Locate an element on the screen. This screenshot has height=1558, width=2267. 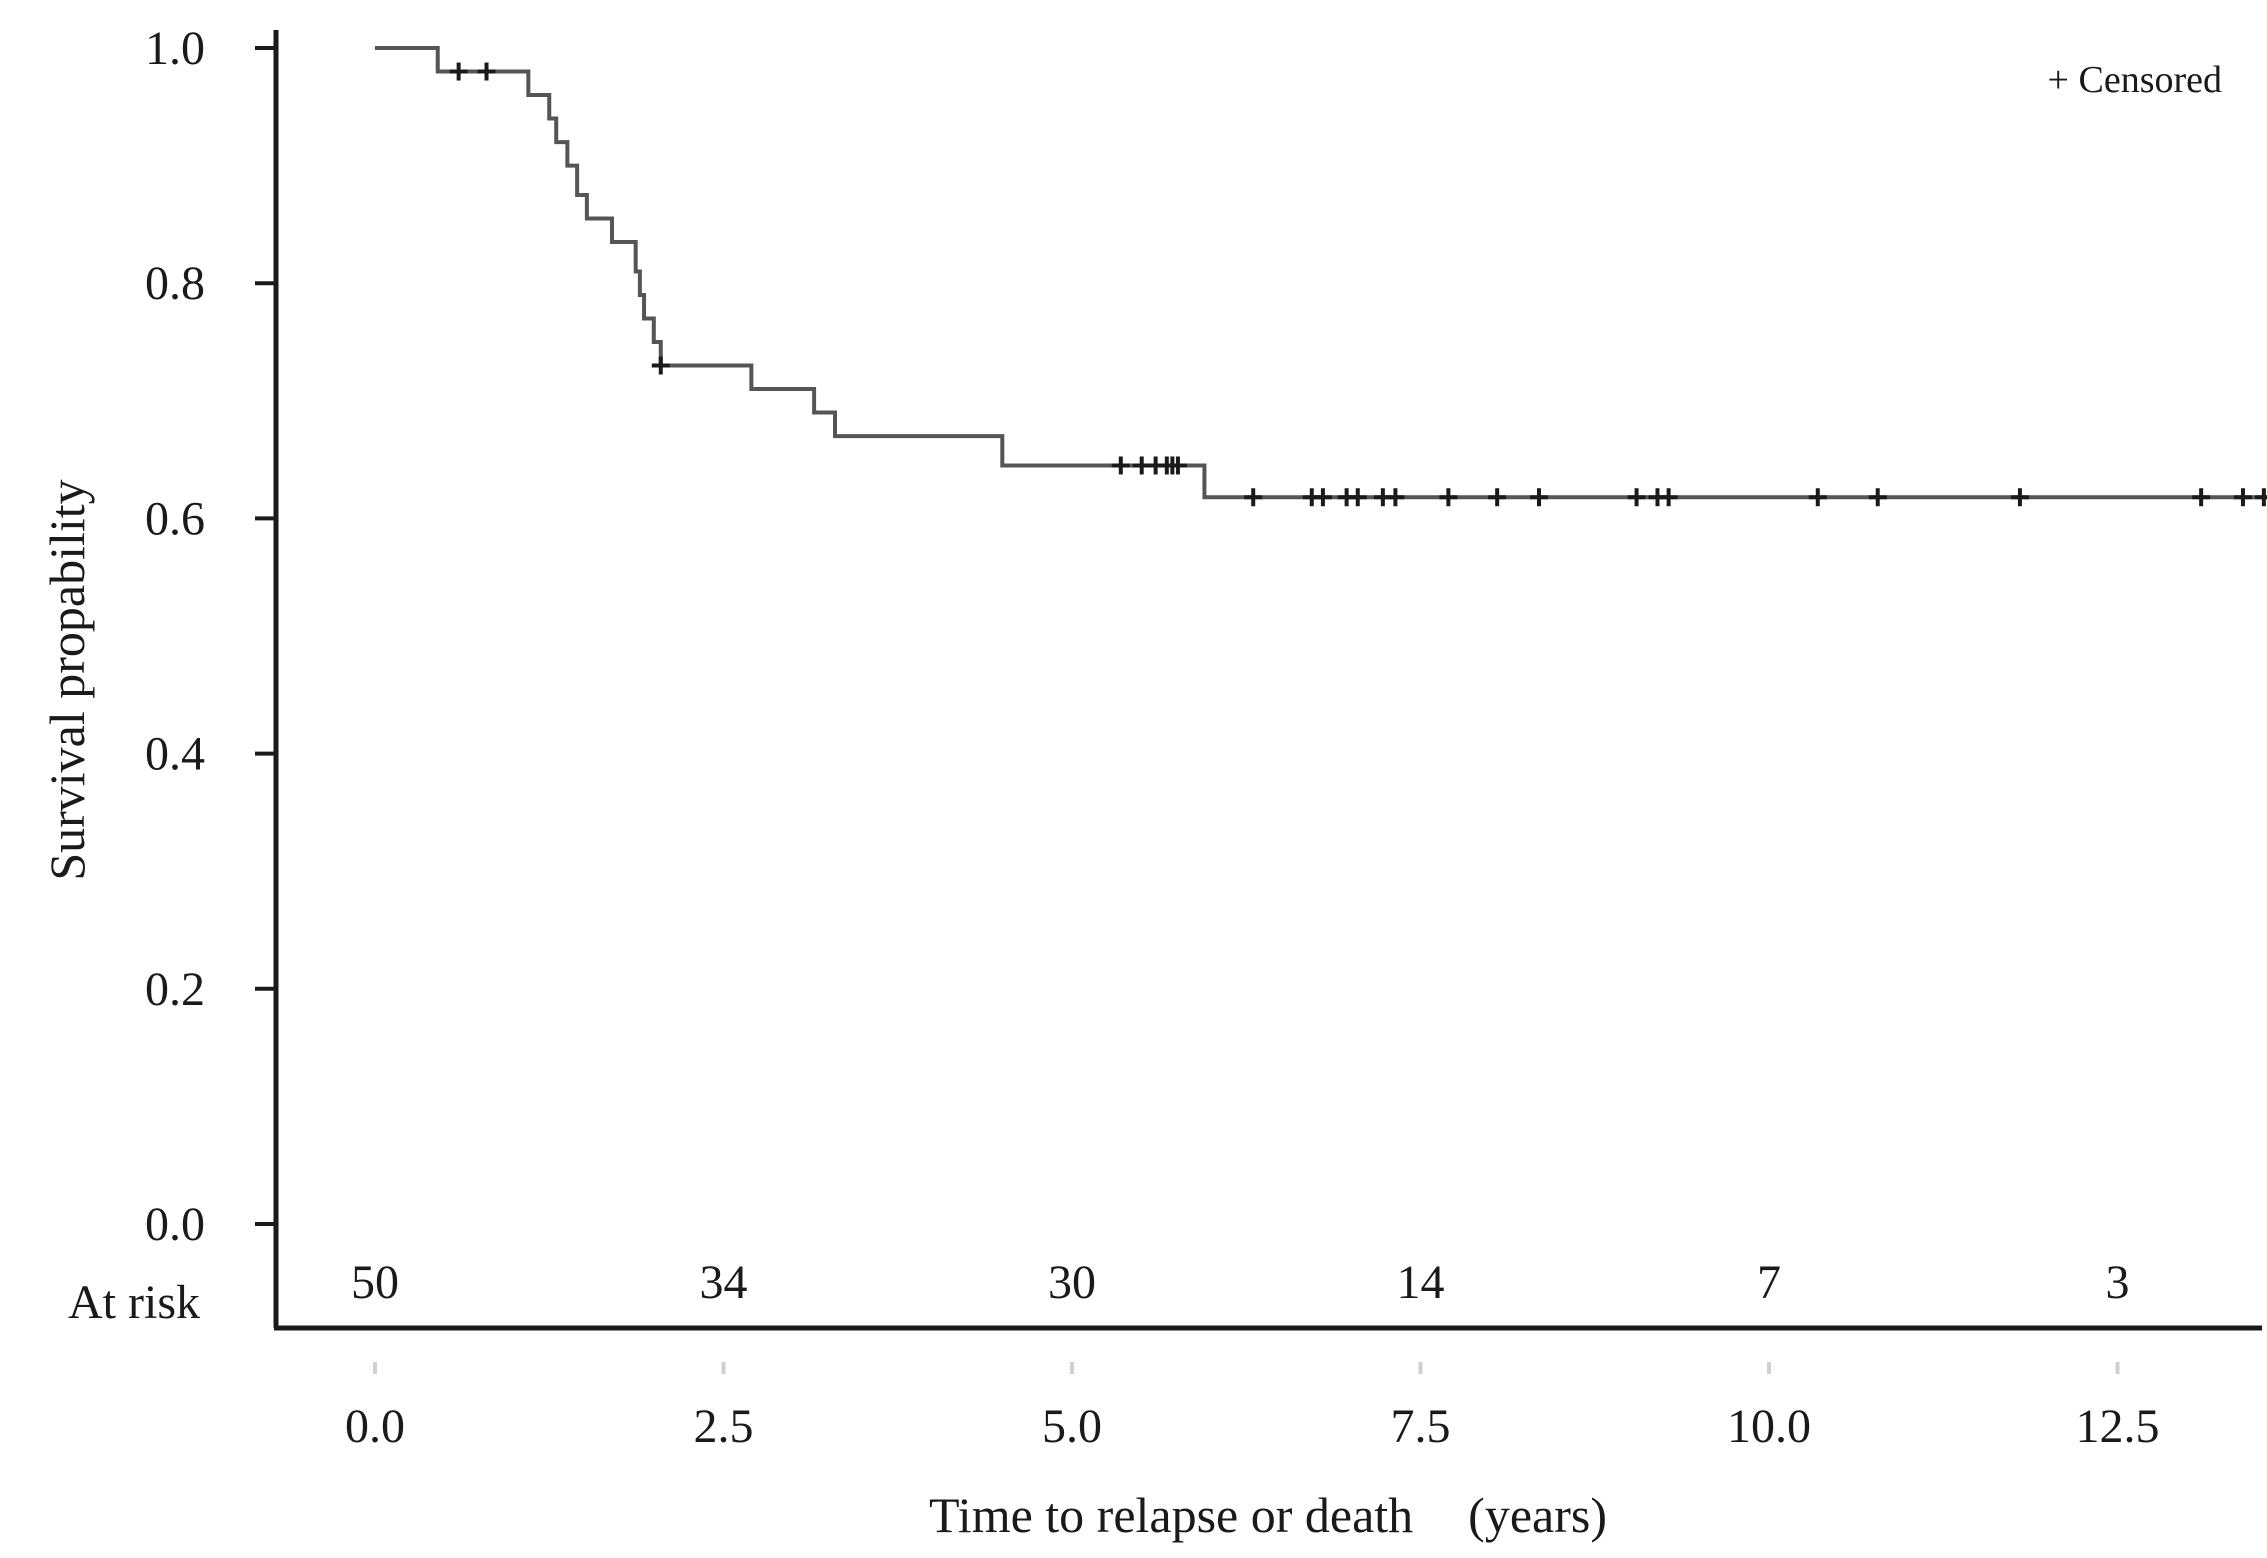
y-ticks: 0.0 0.2 0.4 0.6 0.8 1.0 is located at coordinates (210, 636).